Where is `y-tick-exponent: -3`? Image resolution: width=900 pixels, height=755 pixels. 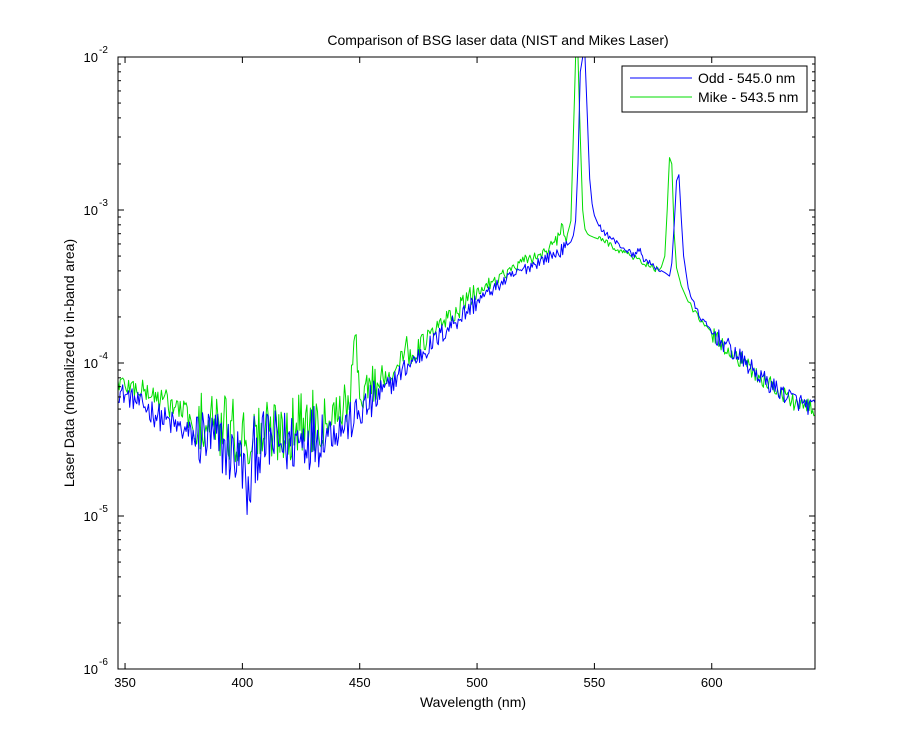 y-tick-exponent: -3 is located at coordinates (103, 203).